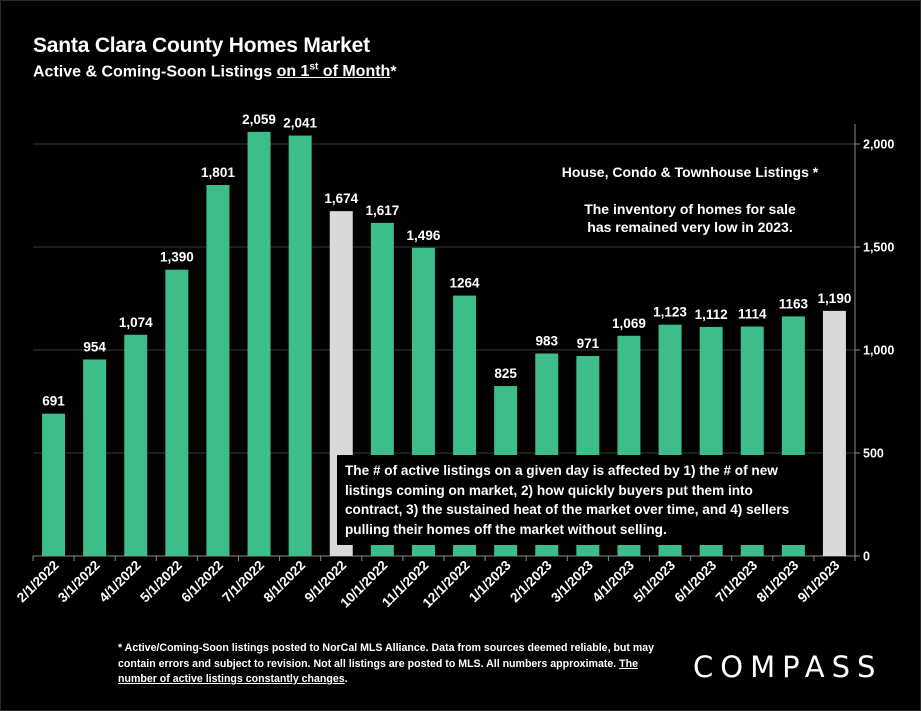 Image resolution: width=921 pixels, height=711 pixels. Describe the element at coordinates (752, 314) in the screenshot. I see `bar-value-label: 1114` at that location.